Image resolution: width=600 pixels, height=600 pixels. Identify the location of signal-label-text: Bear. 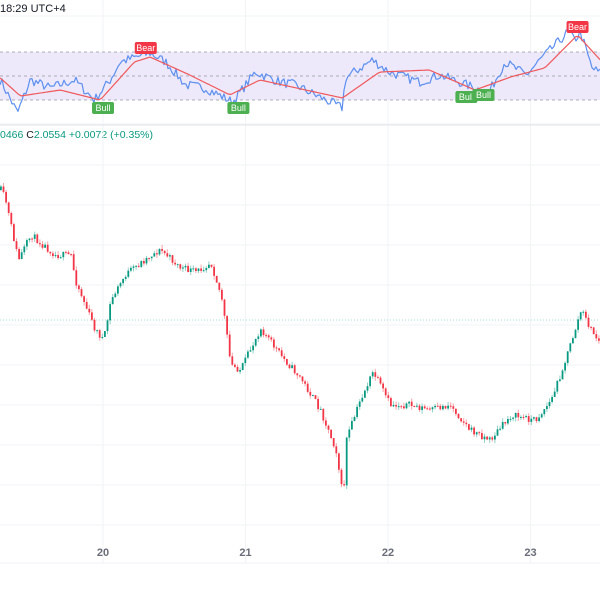
(577, 27).